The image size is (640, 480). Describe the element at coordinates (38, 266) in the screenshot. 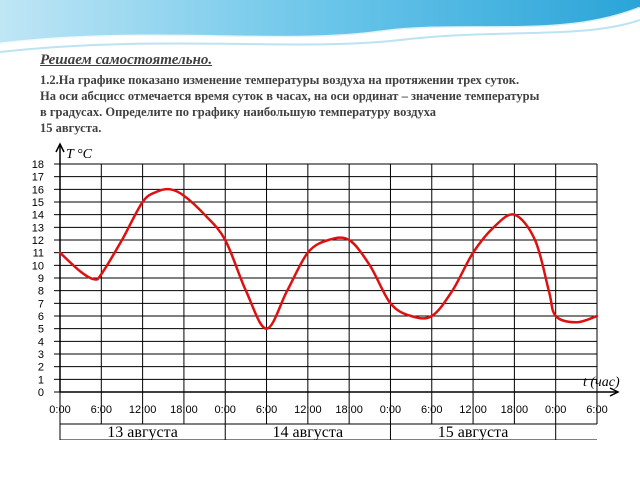

I see `y-tick-label: 10` at that location.